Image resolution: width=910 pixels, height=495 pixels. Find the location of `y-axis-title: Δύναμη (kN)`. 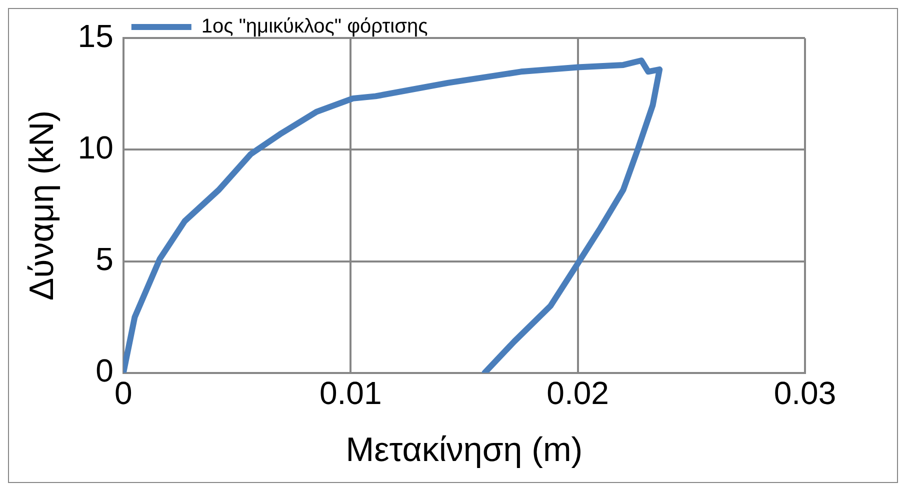

y-axis-title: Δύναμη (kN) is located at coordinates (41, 205).